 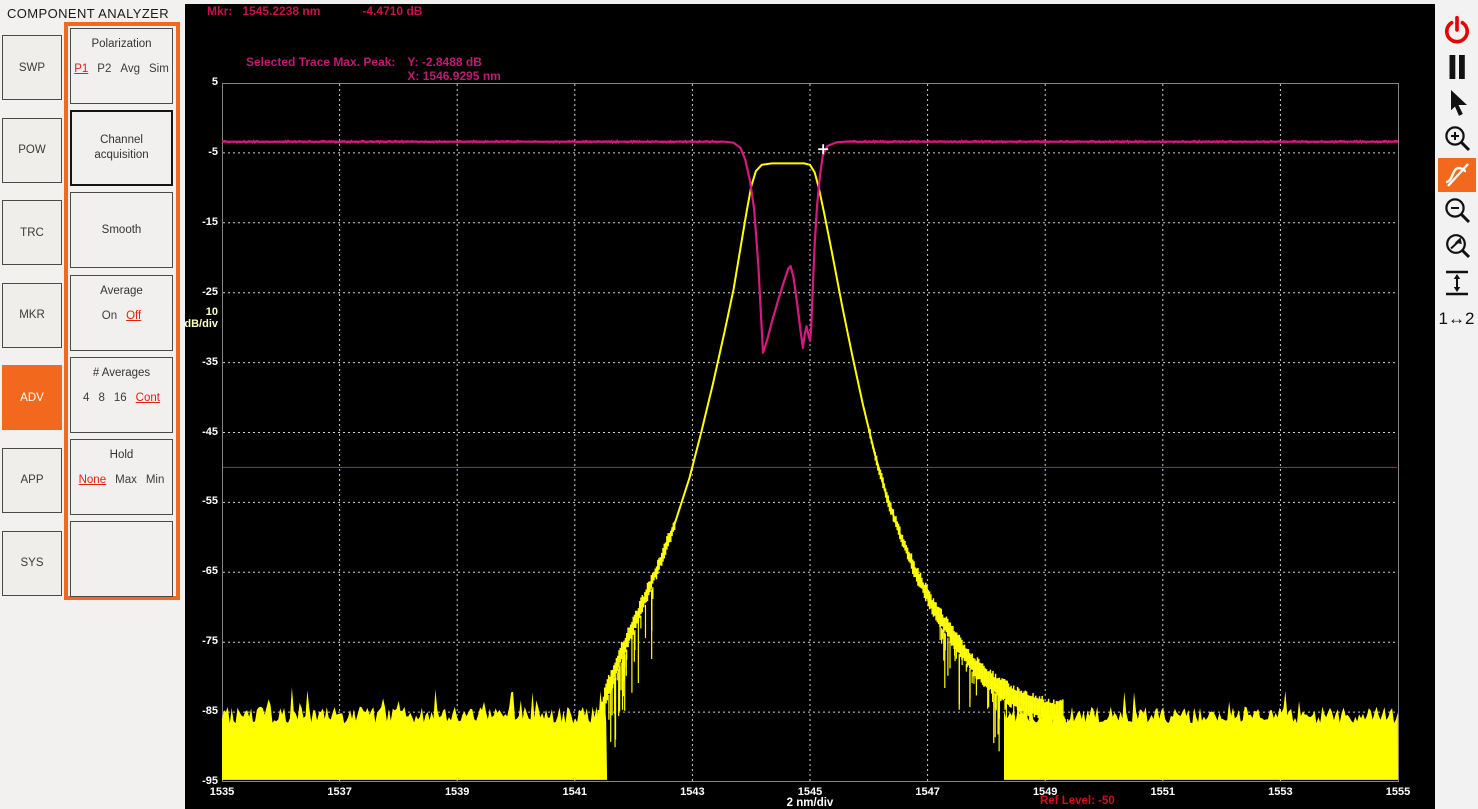 I want to click on fit-vertical-icon, so click(x=1456, y=283).